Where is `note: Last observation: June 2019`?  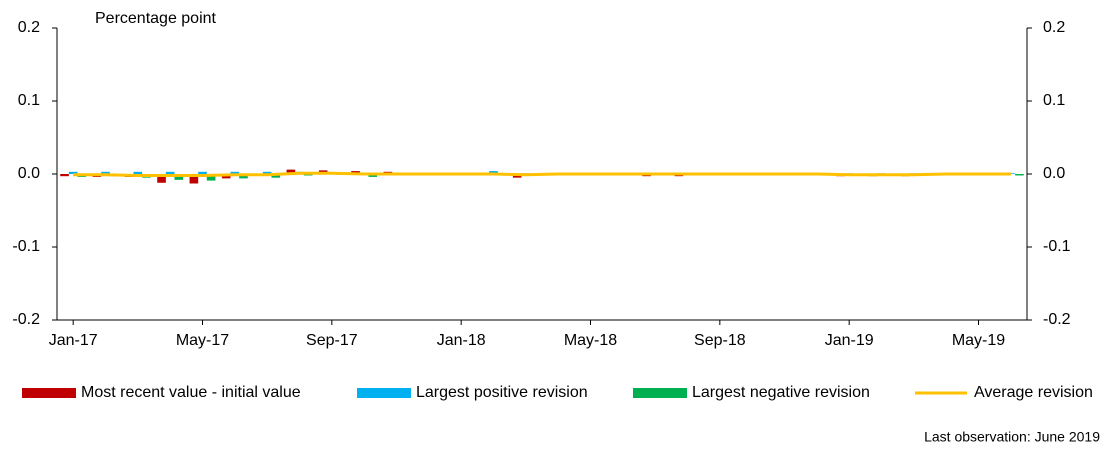
note: Last observation: June 2019 is located at coordinates (1012, 437).